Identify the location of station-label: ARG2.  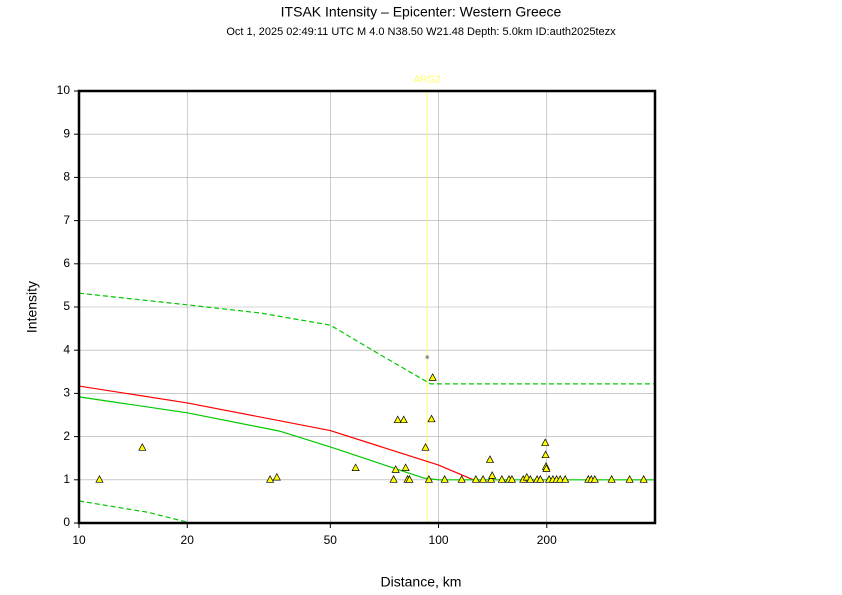
(428, 80).